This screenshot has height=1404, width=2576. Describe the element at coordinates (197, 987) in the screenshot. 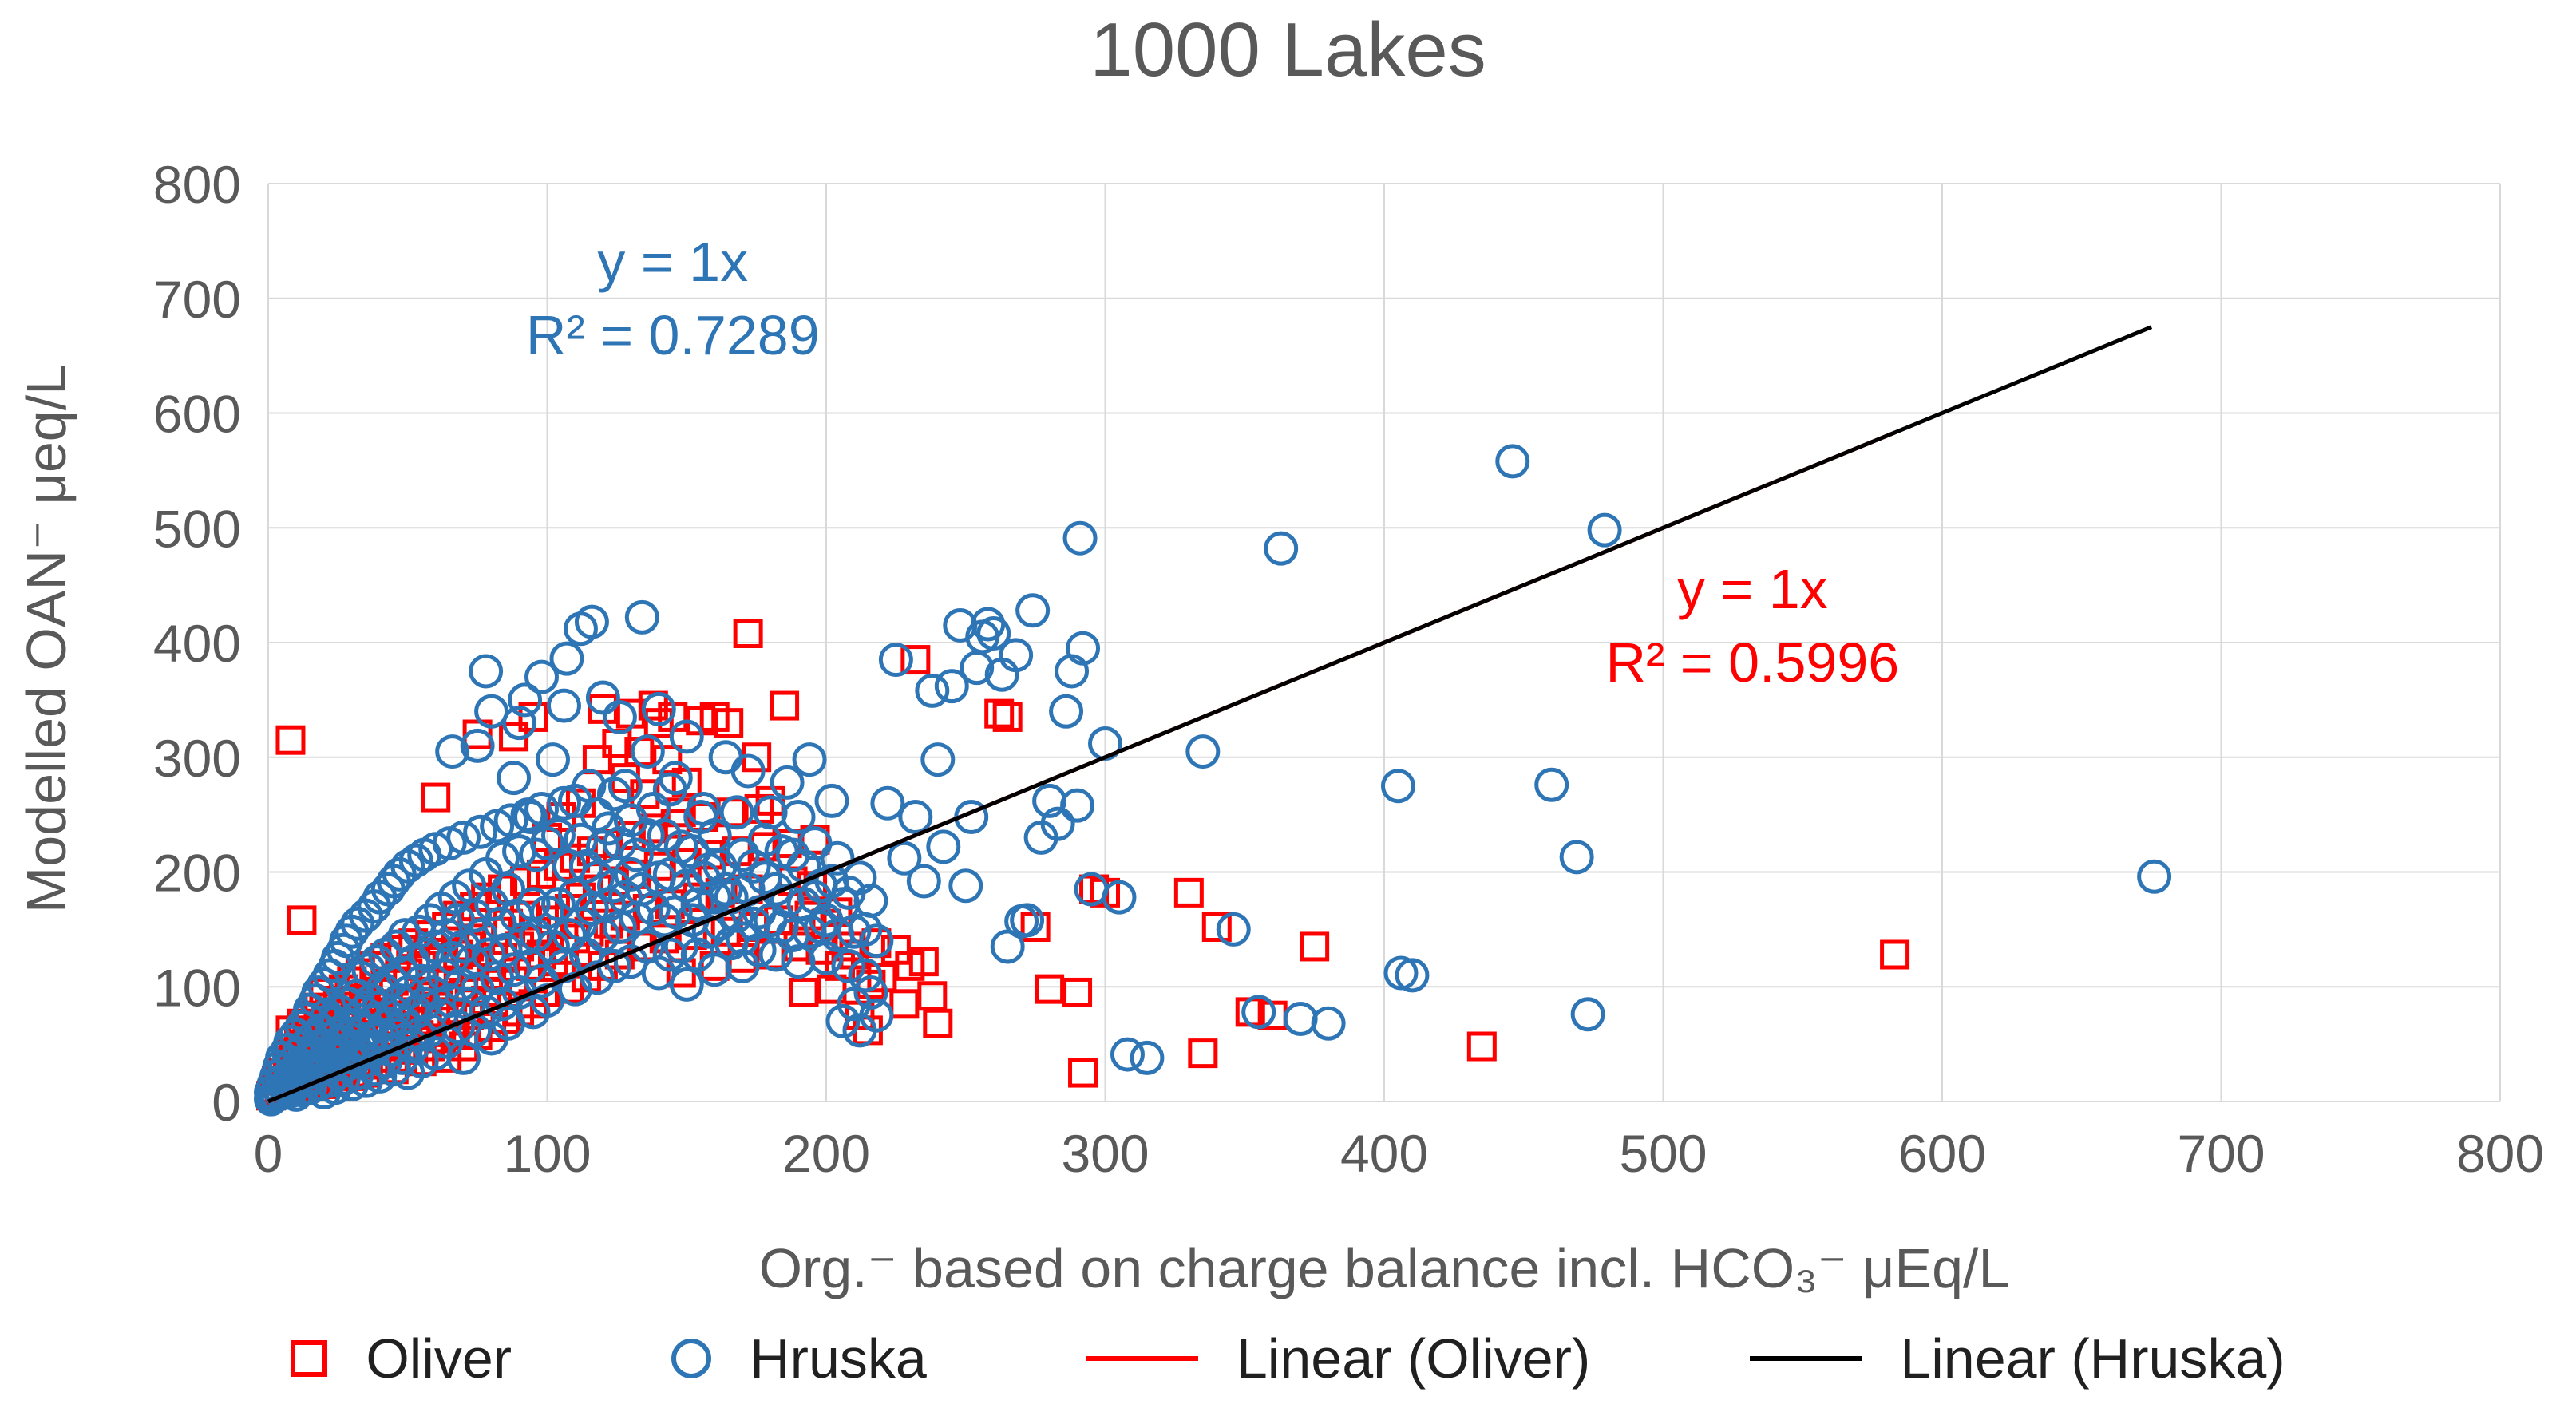

I see `y-tick-label: 100` at that location.